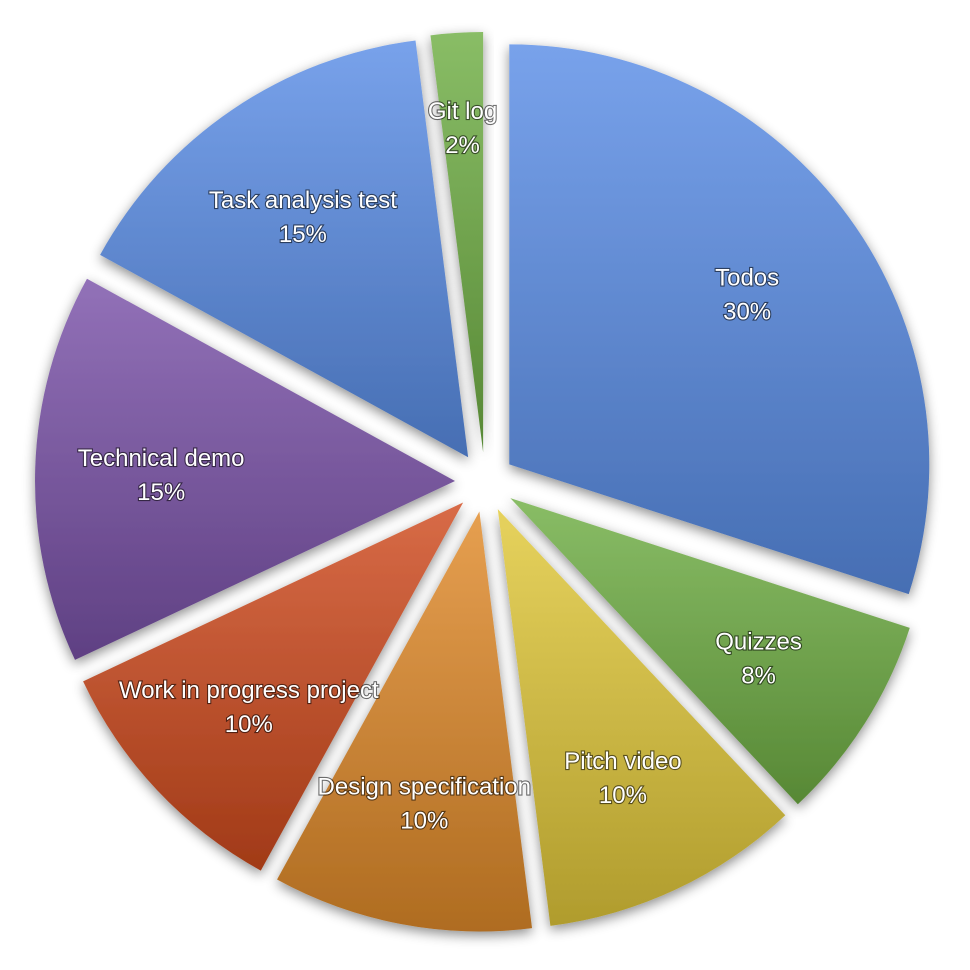  Describe the element at coordinates (641, 717) in the screenshot. I see `pie-slice-pitch-video` at that location.